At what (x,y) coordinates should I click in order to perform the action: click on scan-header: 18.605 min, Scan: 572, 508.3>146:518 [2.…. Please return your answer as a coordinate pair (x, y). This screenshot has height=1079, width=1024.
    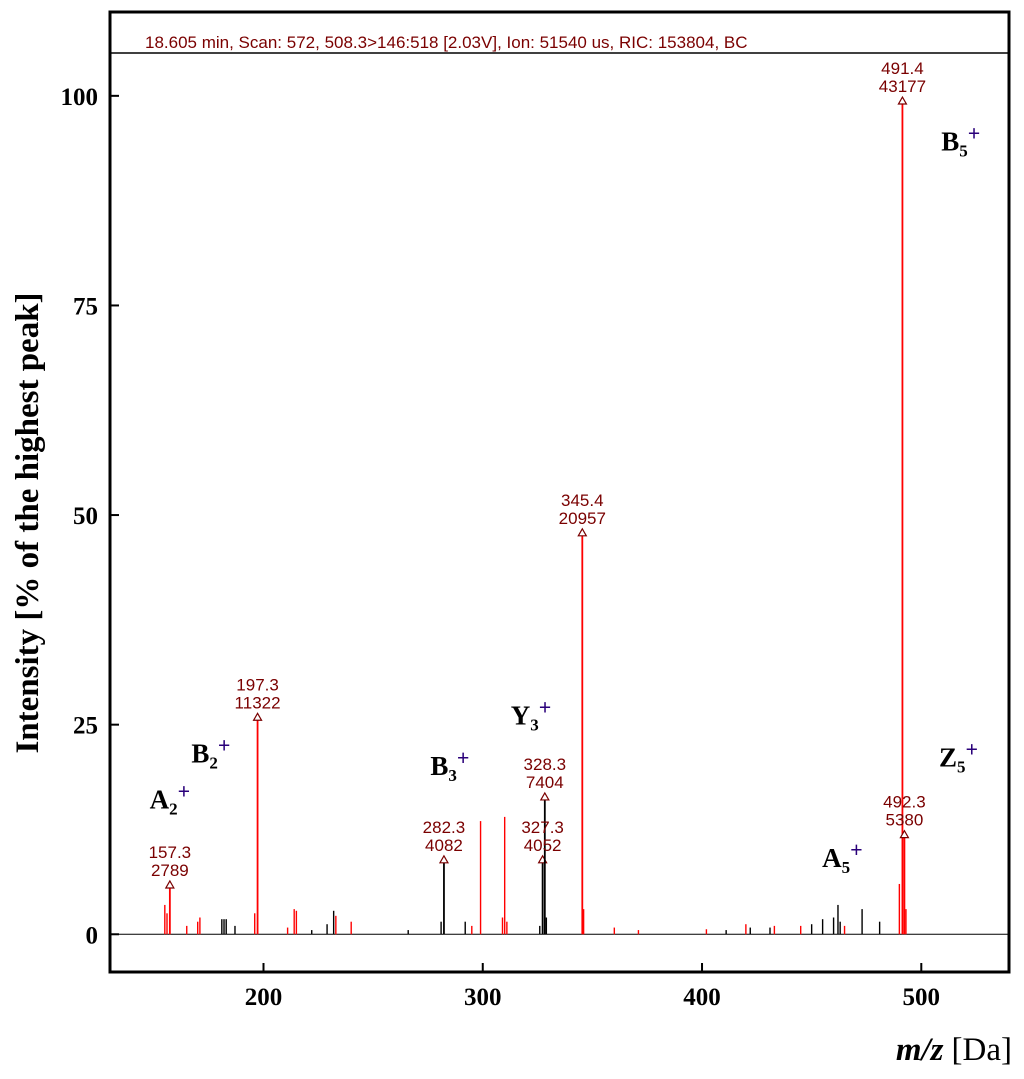
    Looking at the image, I should click on (446, 42).